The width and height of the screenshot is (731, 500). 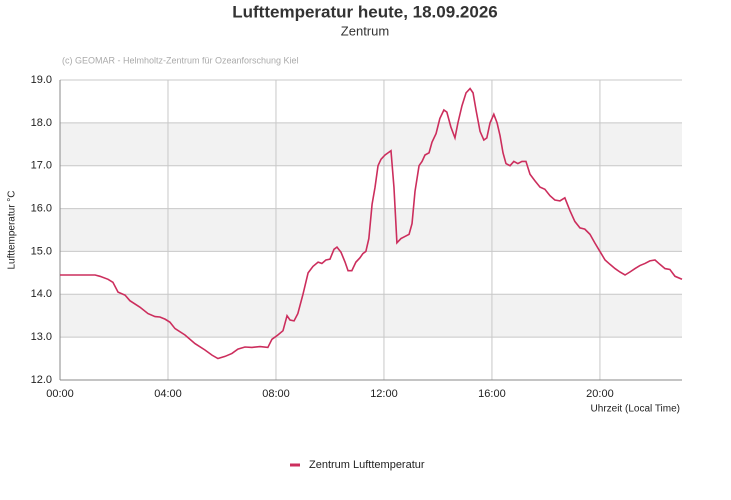 I want to click on y-axis-label: Lufttemperatur °C, so click(x=12, y=229).